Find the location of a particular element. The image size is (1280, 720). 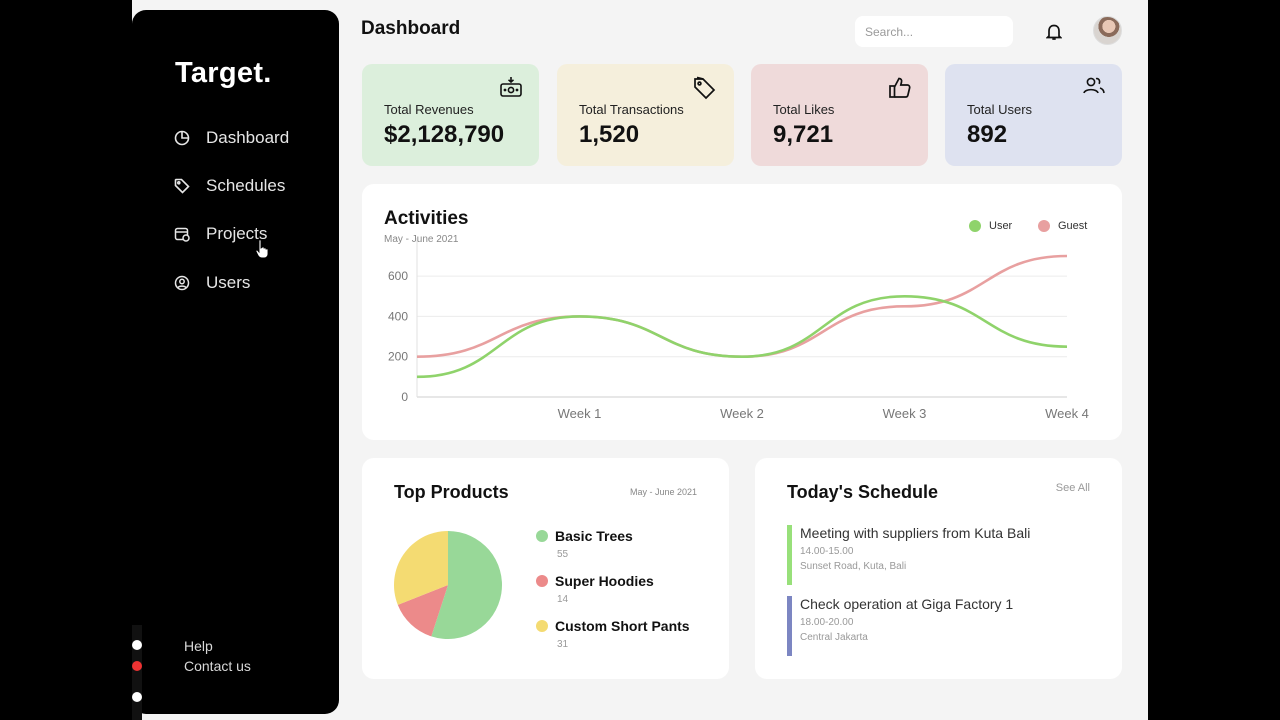

stat-label: Total Users is located at coordinates (1000, 109).